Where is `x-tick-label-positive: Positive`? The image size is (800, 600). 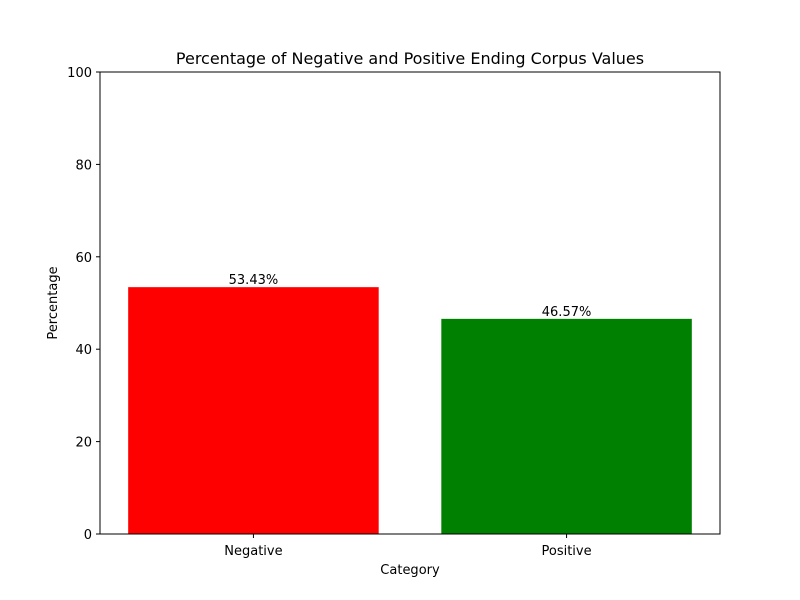 x-tick-label-positive: Positive is located at coordinates (567, 551).